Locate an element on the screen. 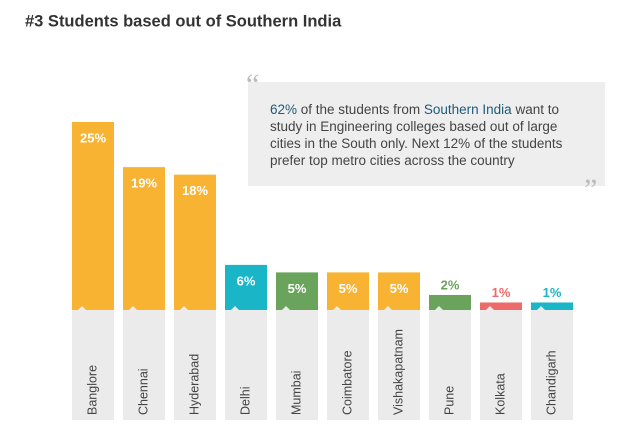 This screenshot has height=445, width=638. category-label: Mumbai is located at coordinates (296, 393).